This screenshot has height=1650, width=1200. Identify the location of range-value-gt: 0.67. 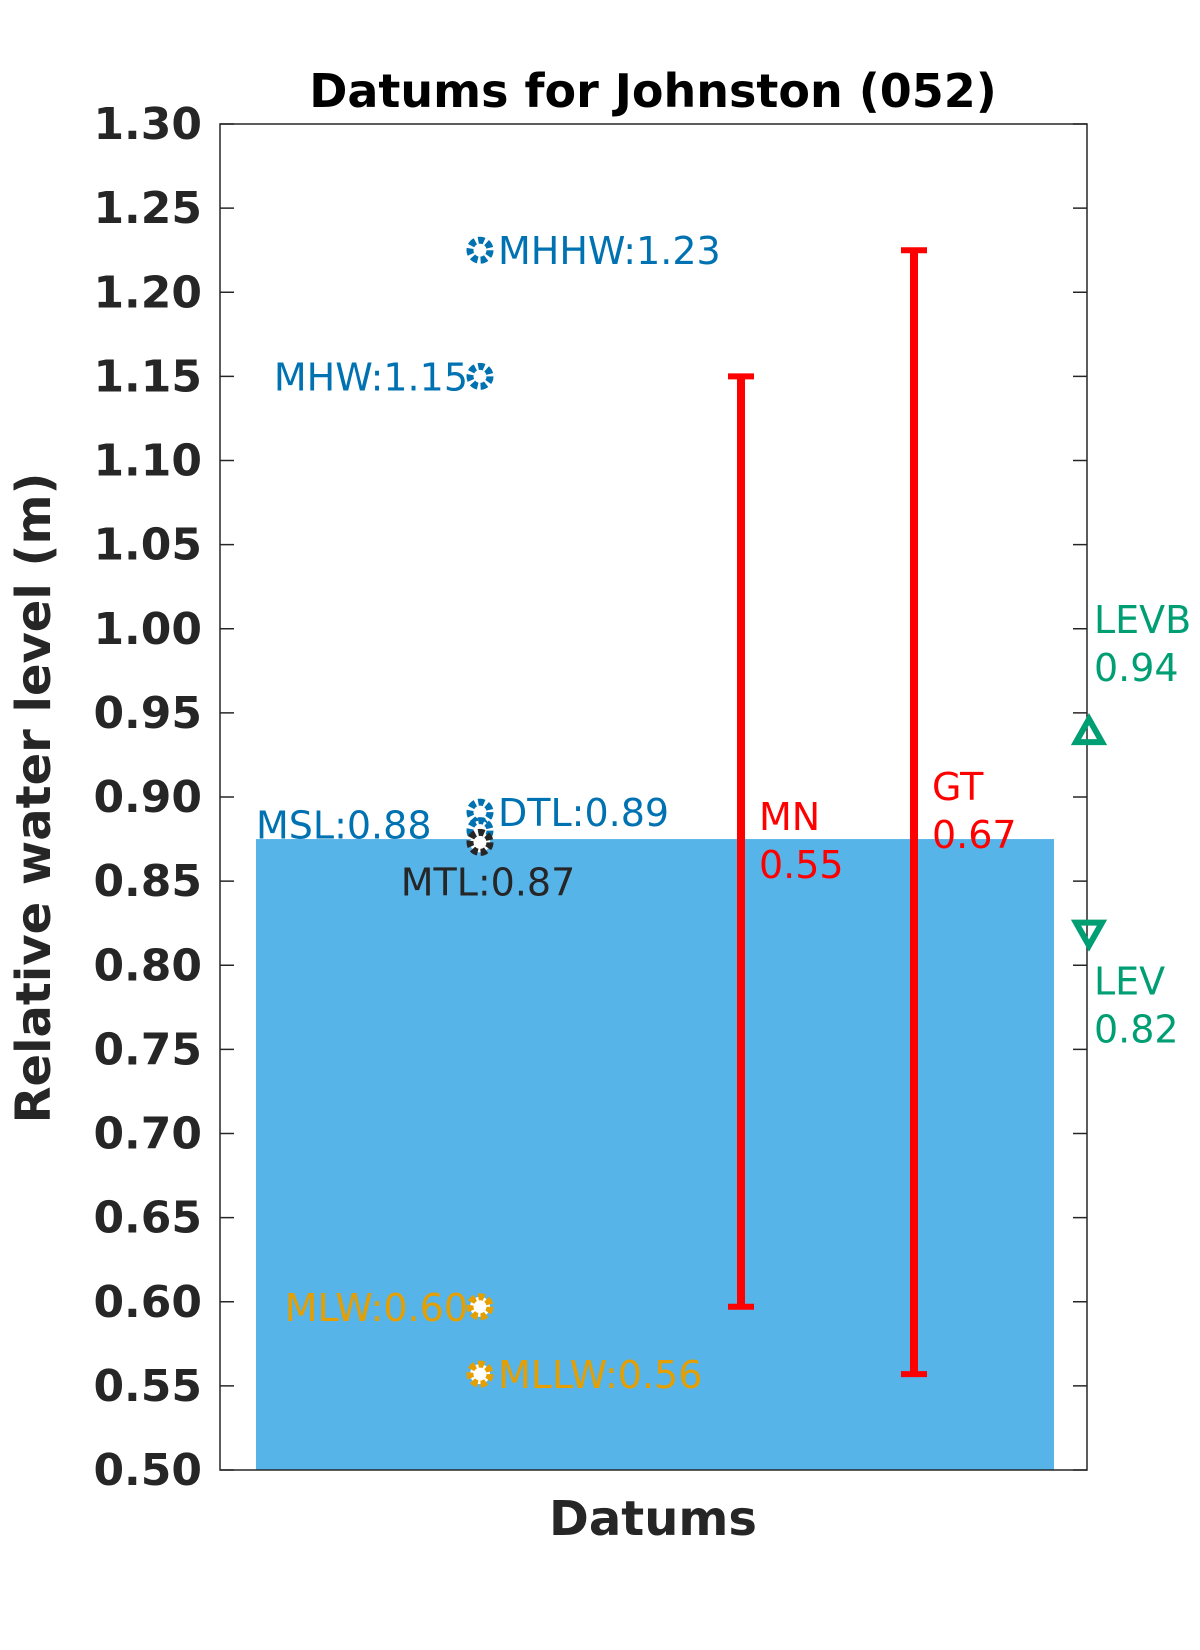
(974, 835).